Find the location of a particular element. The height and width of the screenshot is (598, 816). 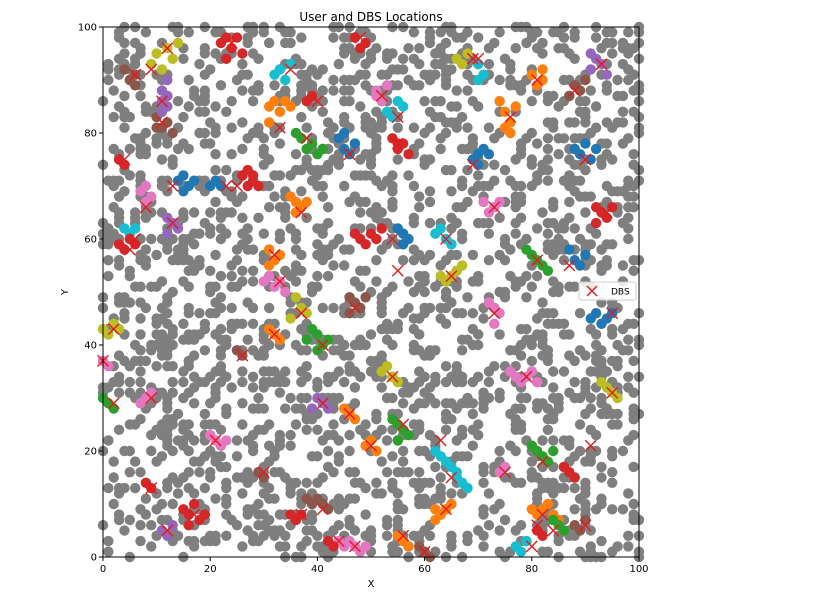

y-tick-label: 20 is located at coordinates (90, 452).